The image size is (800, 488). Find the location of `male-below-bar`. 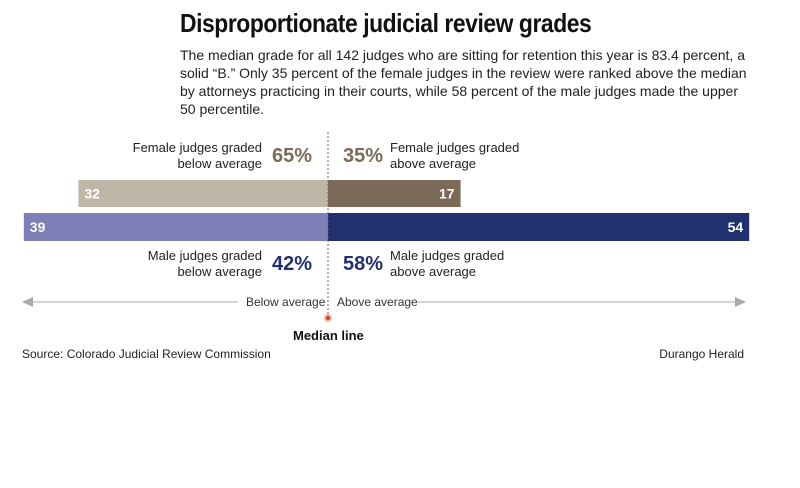

male-below-bar is located at coordinates (176, 227).